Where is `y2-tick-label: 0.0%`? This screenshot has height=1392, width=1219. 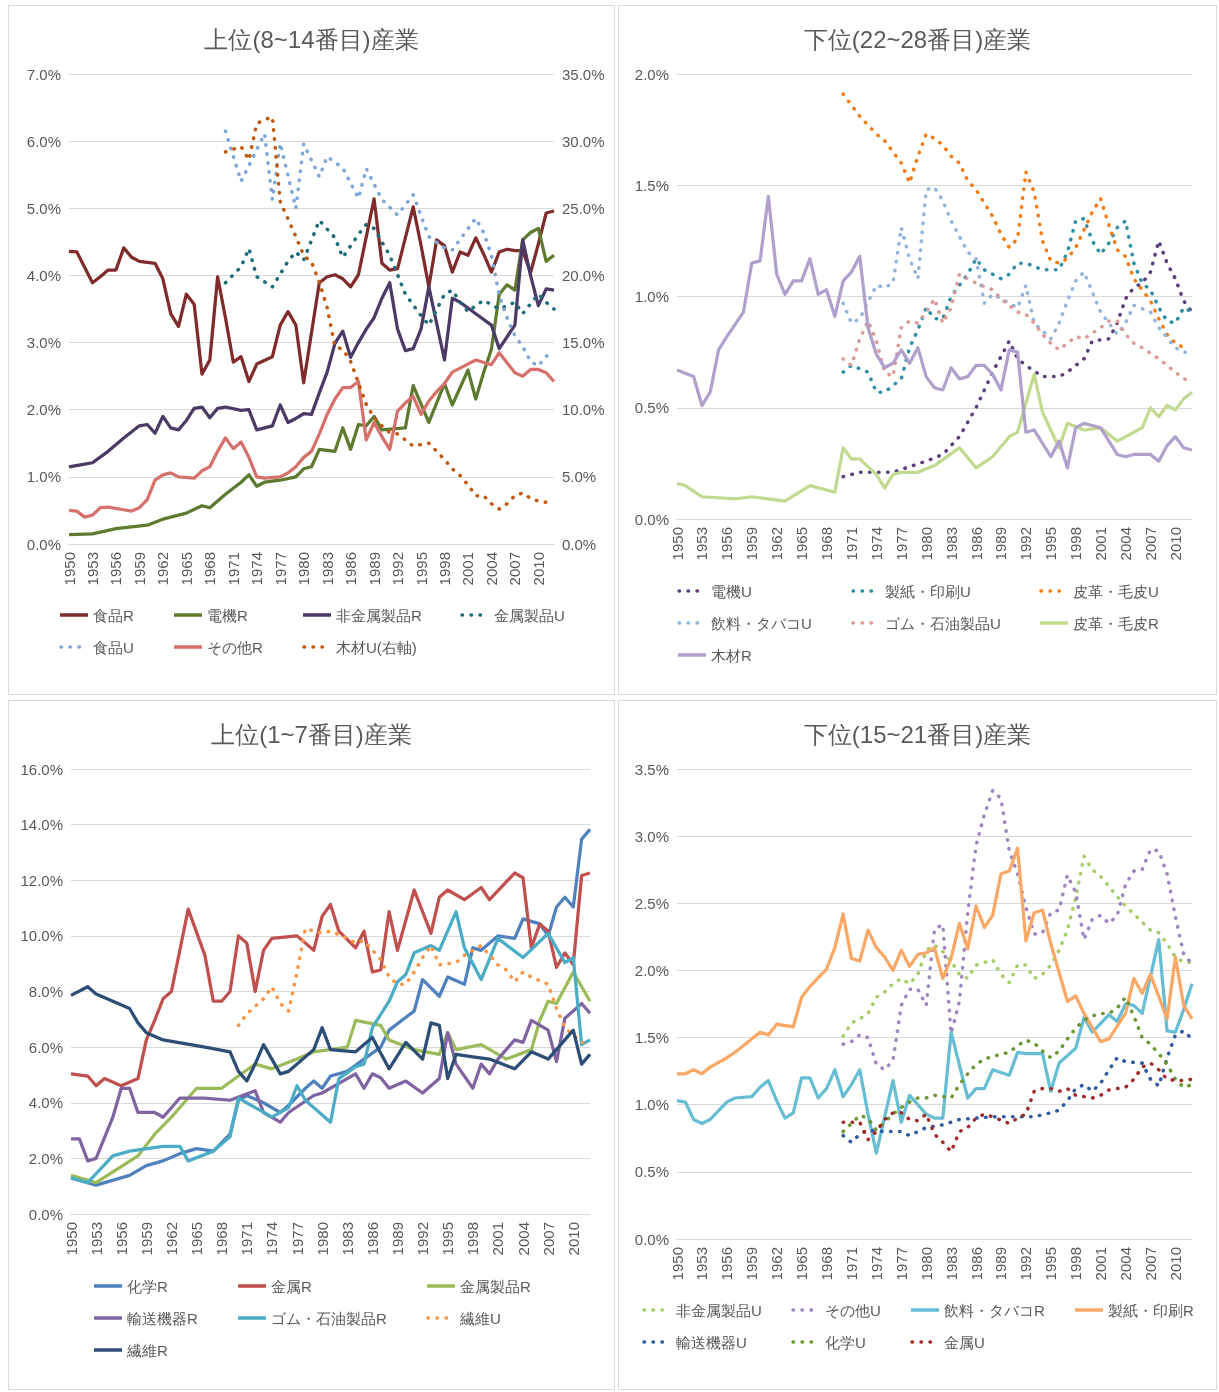
y2-tick-label: 0.0% is located at coordinates (579, 544).